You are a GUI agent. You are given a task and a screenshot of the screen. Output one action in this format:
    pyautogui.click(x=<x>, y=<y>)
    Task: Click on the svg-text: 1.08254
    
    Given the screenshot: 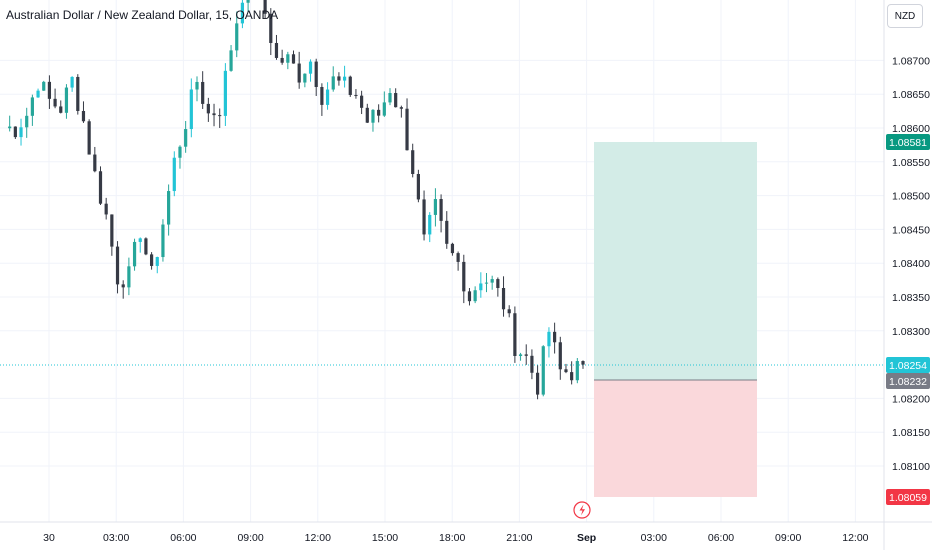 What is the action you would take?
    pyautogui.click(x=908, y=366)
    